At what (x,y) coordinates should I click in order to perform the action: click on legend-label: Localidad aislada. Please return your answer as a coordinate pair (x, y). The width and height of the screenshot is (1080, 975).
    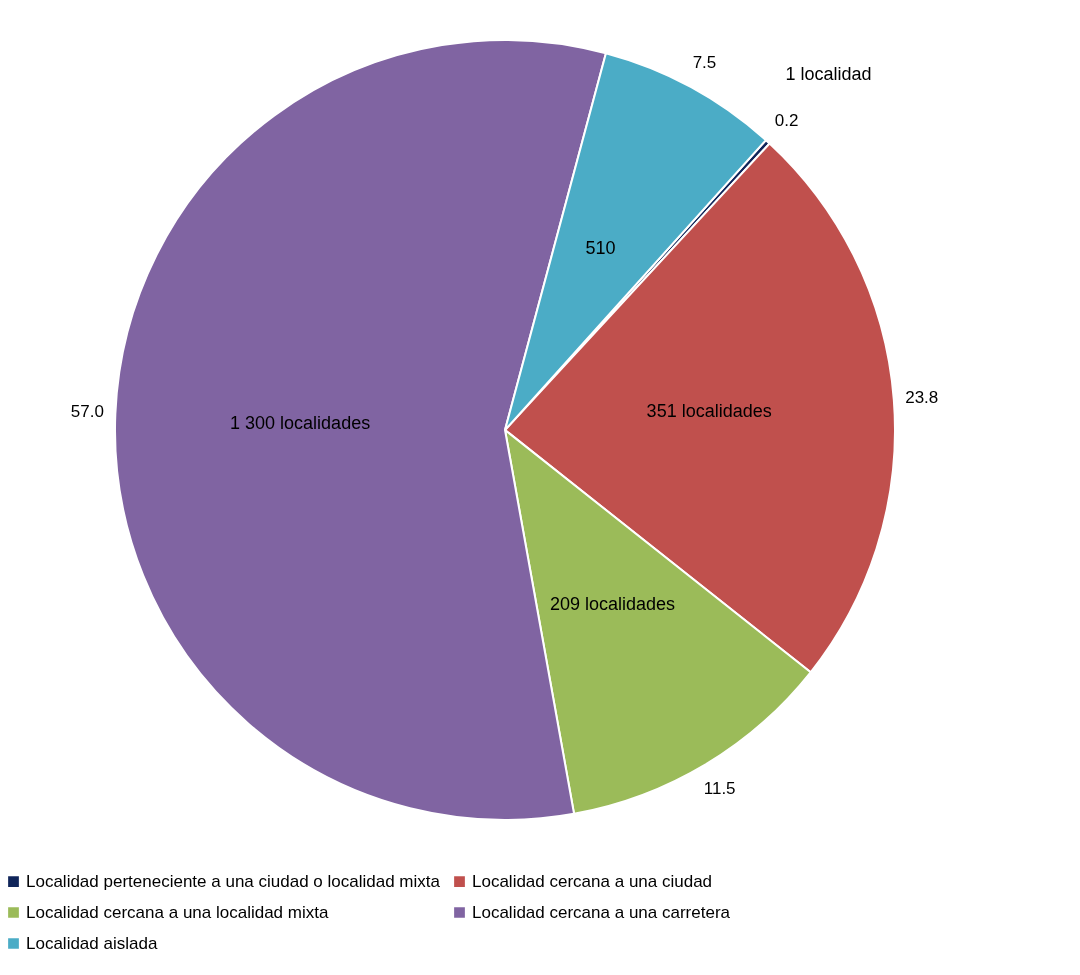
    Looking at the image, I should click on (92, 943).